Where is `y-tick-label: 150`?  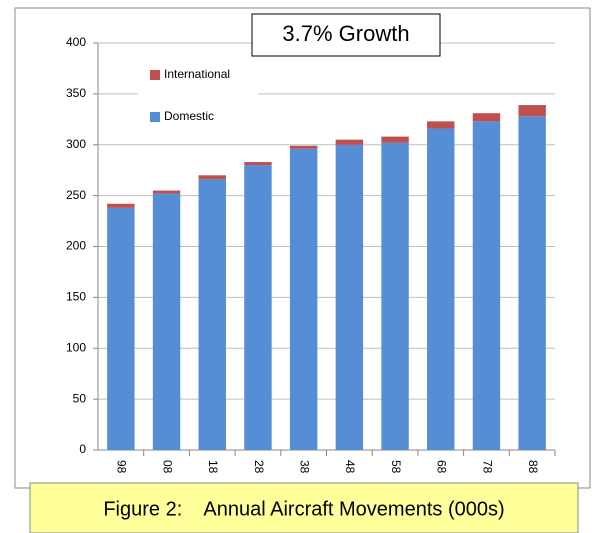 y-tick-label: 150 is located at coordinates (76, 297).